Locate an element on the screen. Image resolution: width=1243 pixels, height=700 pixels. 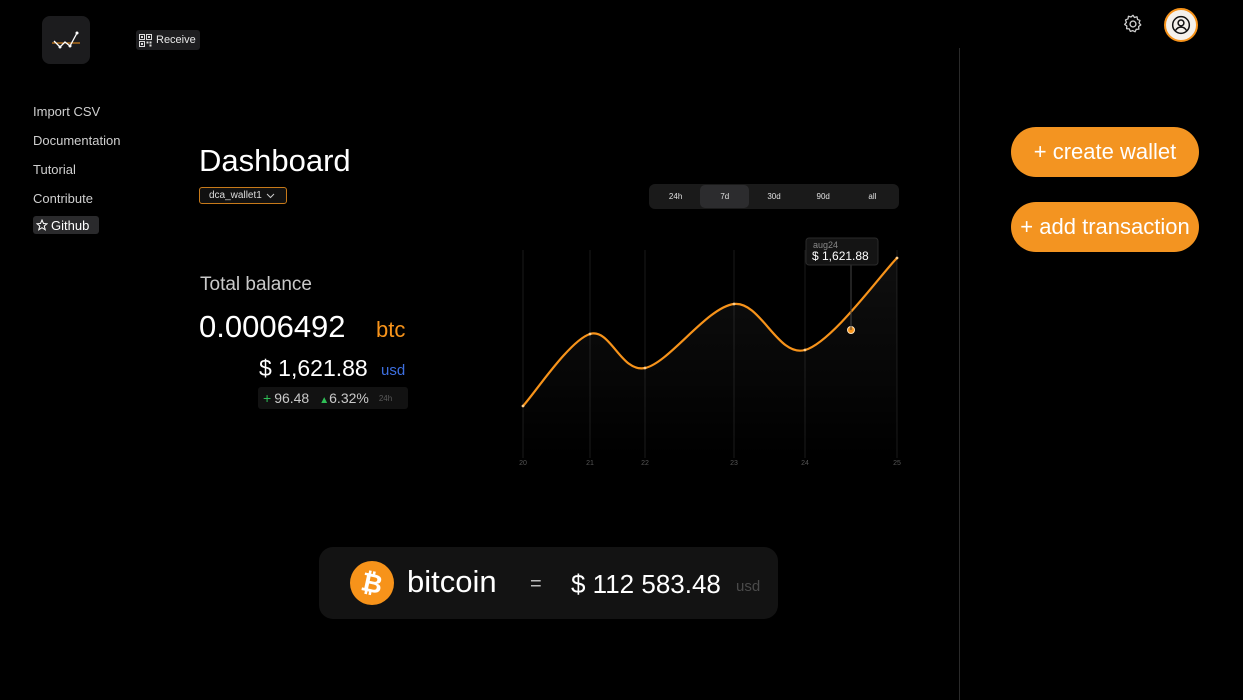
range-tab-30d: 30d is located at coordinates (774, 196).